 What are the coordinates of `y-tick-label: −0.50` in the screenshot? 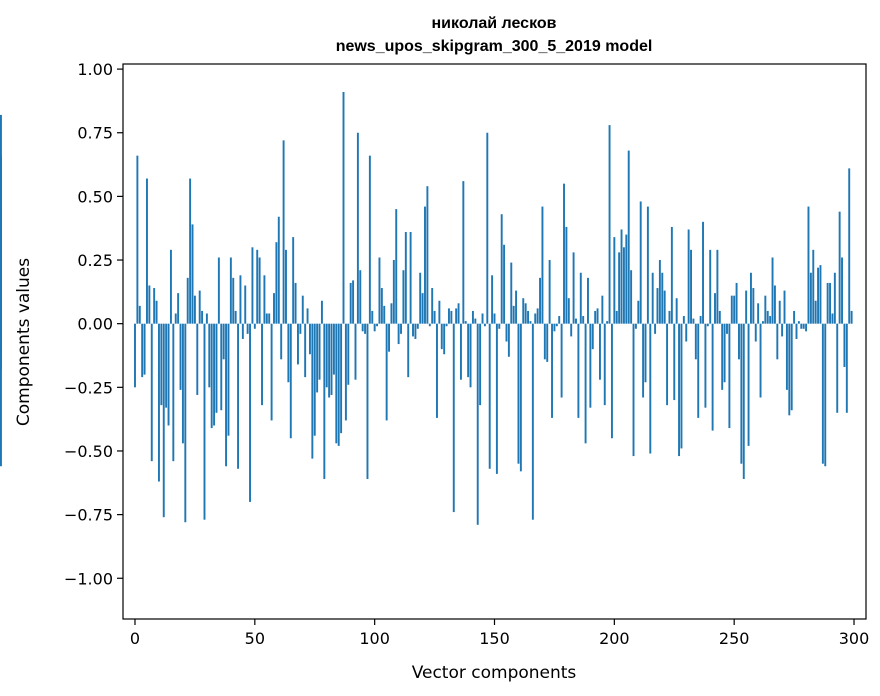 It's located at (88, 451).